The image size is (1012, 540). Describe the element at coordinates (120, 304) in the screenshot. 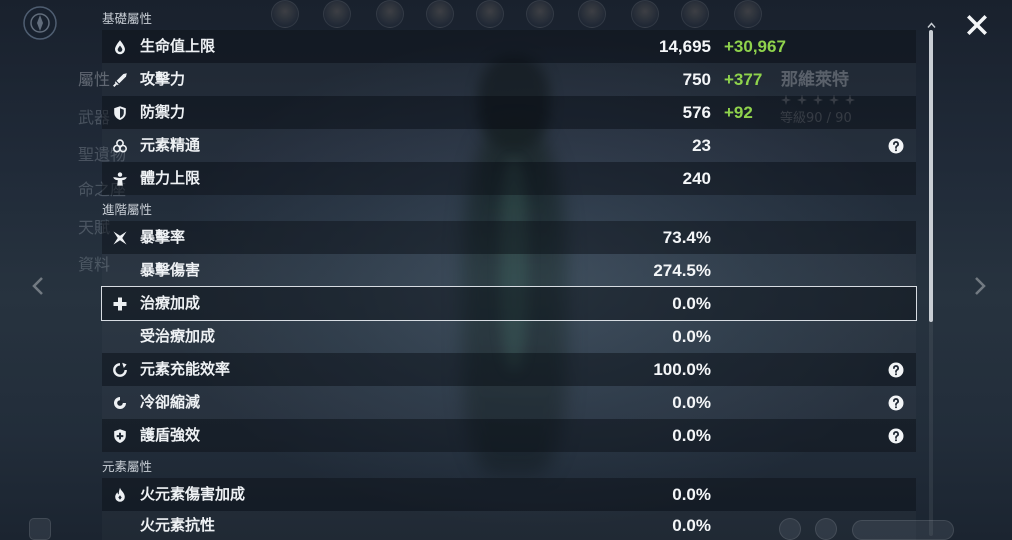

I see `healing-bonus-icon` at that location.